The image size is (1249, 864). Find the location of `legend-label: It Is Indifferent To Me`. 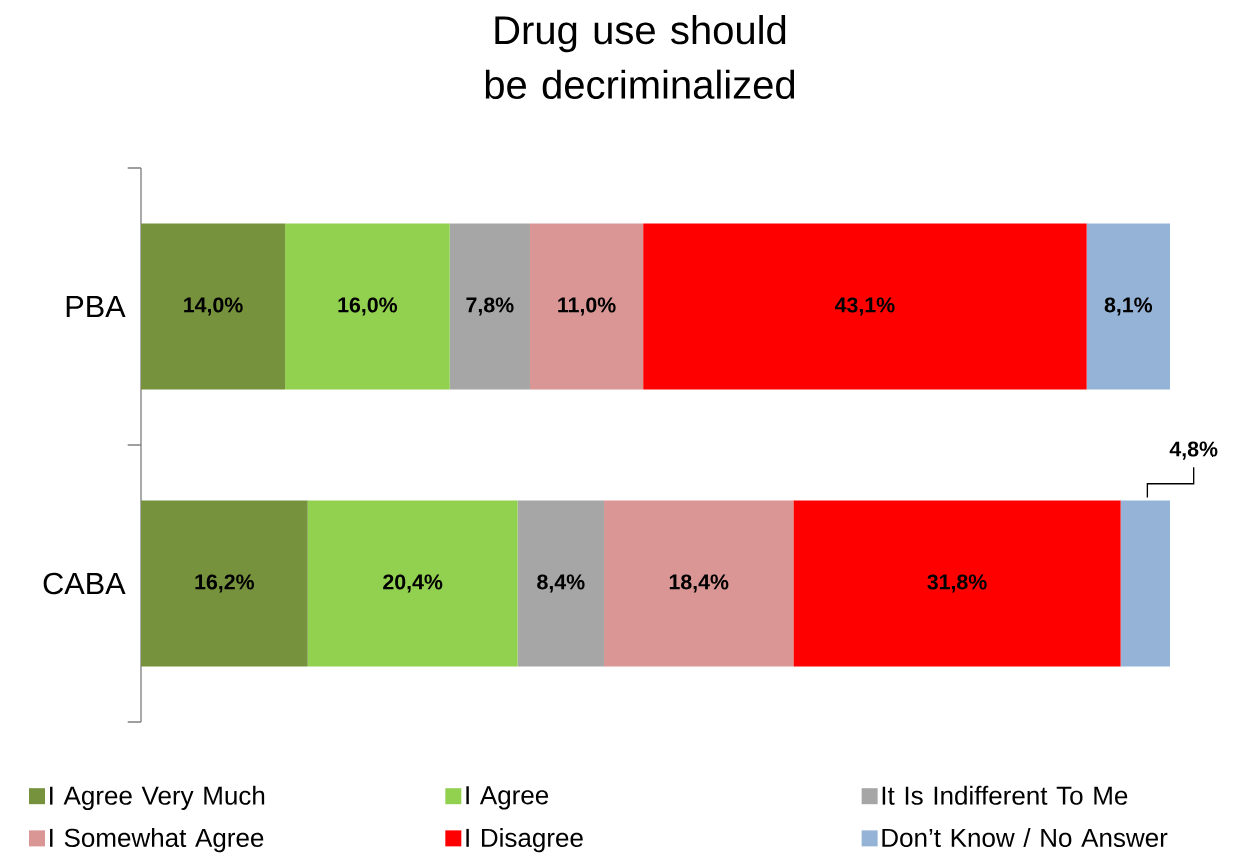

legend-label: It Is Indifferent To Me is located at coordinates (1005, 795).